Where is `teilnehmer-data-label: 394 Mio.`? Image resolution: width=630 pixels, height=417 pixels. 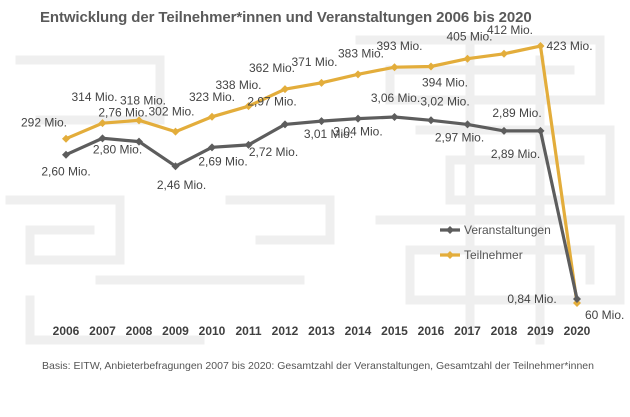
teilnehmer-data-label: 394 Mio. is located at coordinates (445, 83).